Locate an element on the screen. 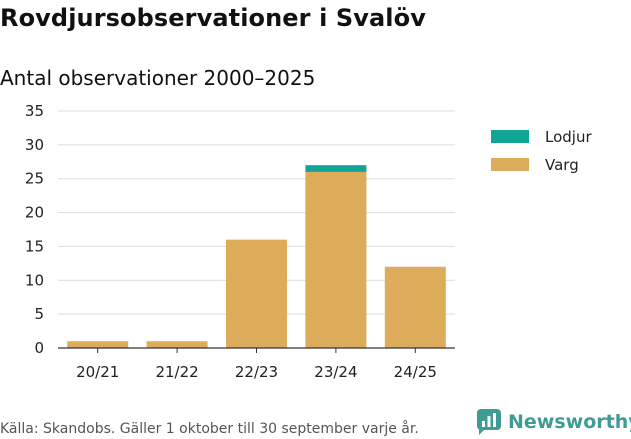 The width and height of the screenshot is (631, 439). legend-swatch-varg is located at coordinates (510, 164).